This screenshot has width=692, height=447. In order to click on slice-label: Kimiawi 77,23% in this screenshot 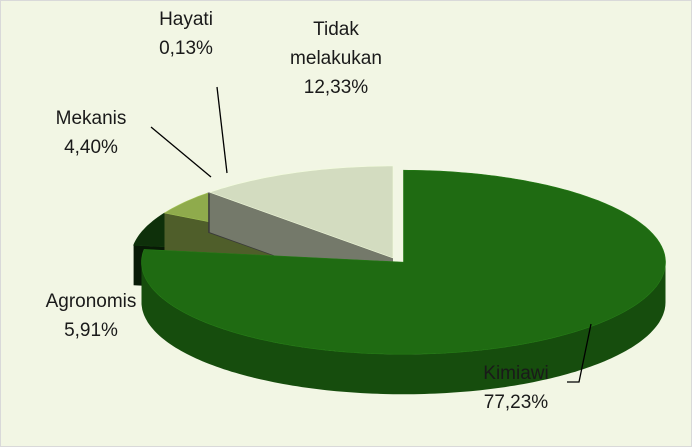, I will do `click(516, 388)`.